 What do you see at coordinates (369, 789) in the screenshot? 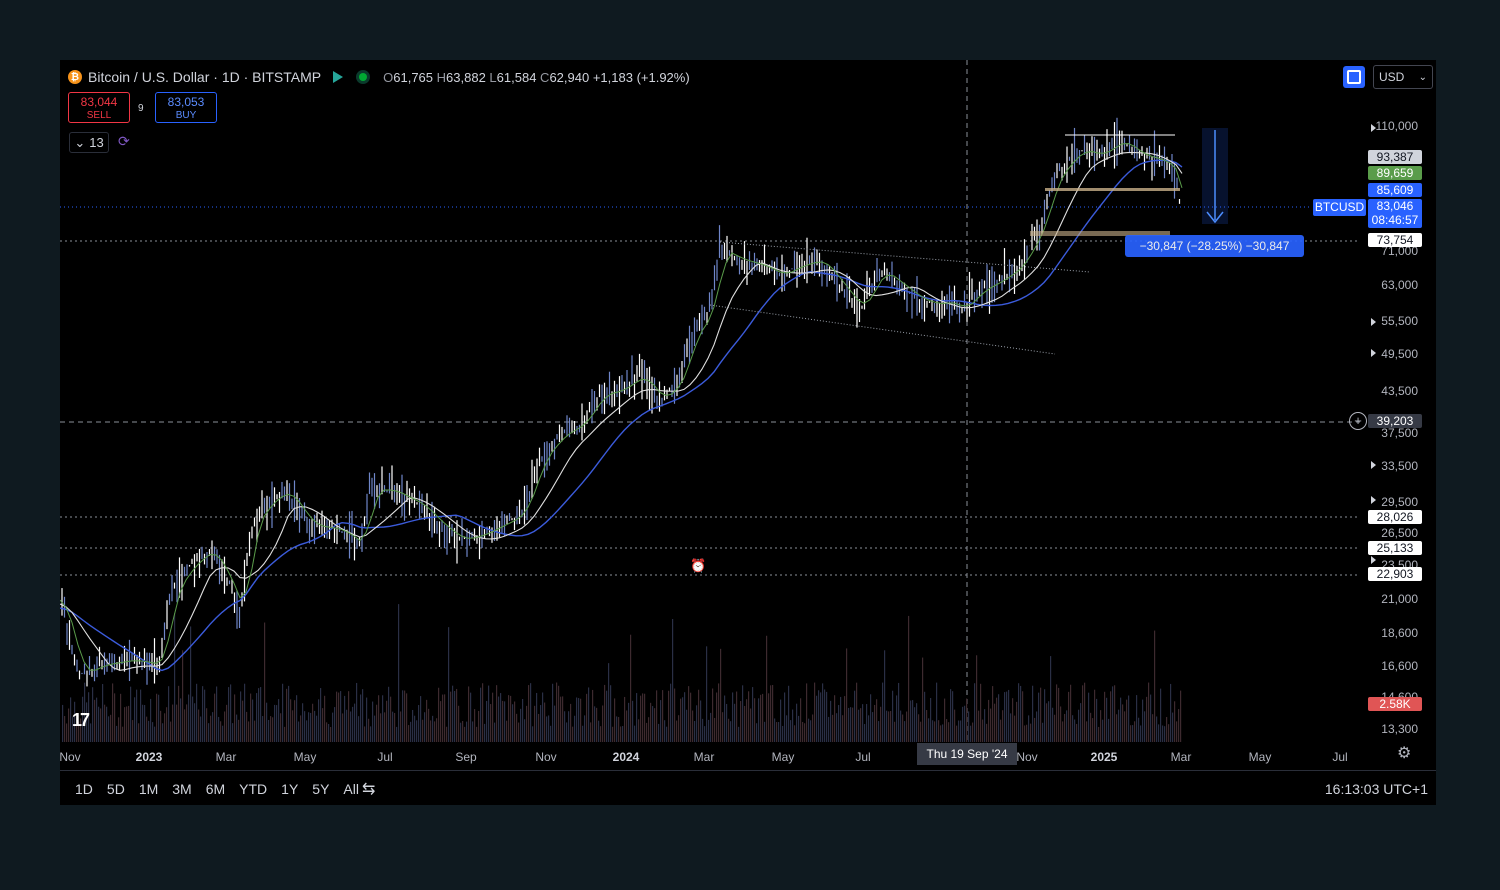
I see `calendar-range-icon: ⇆` at bounding box center [369, 789].